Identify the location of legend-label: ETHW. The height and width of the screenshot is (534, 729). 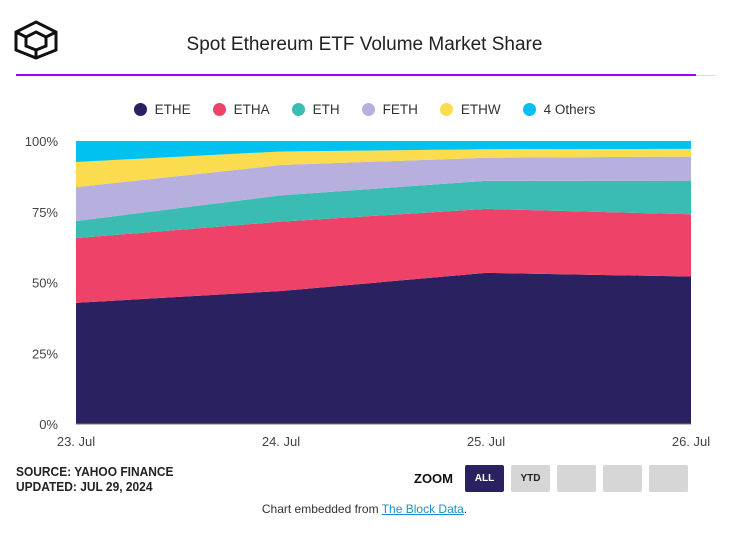
(480, 109).